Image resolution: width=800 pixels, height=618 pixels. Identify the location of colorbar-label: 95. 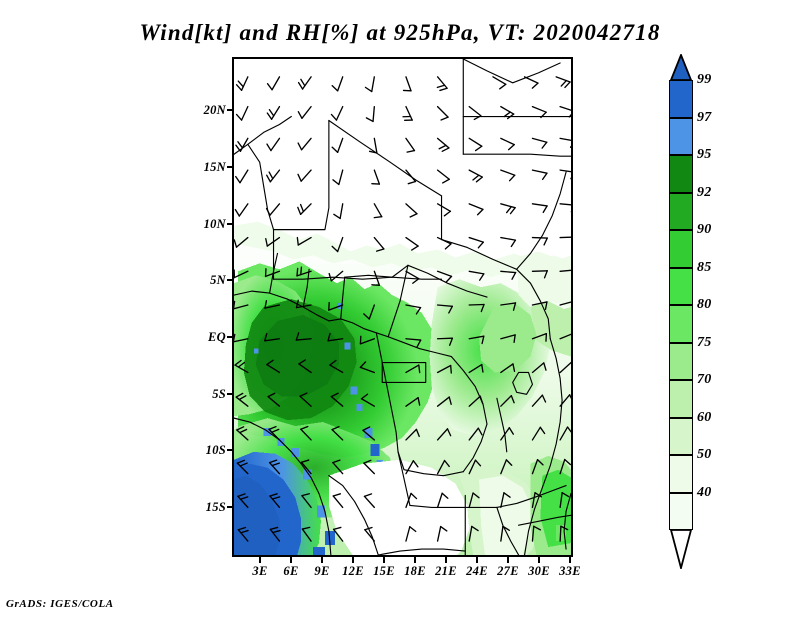
(704, 154).